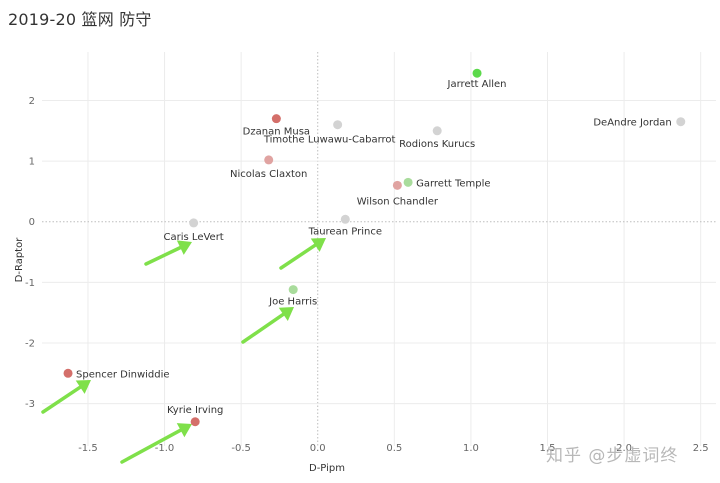  I want to click on x-tick-label: 0.5, so click(394, 448).